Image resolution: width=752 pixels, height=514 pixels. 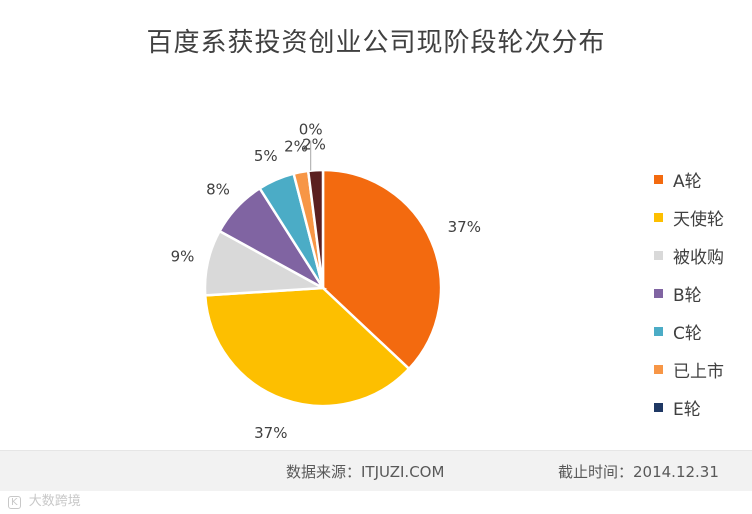 I want to click on legend-item-e: E轮, so click(x=701, y=407).